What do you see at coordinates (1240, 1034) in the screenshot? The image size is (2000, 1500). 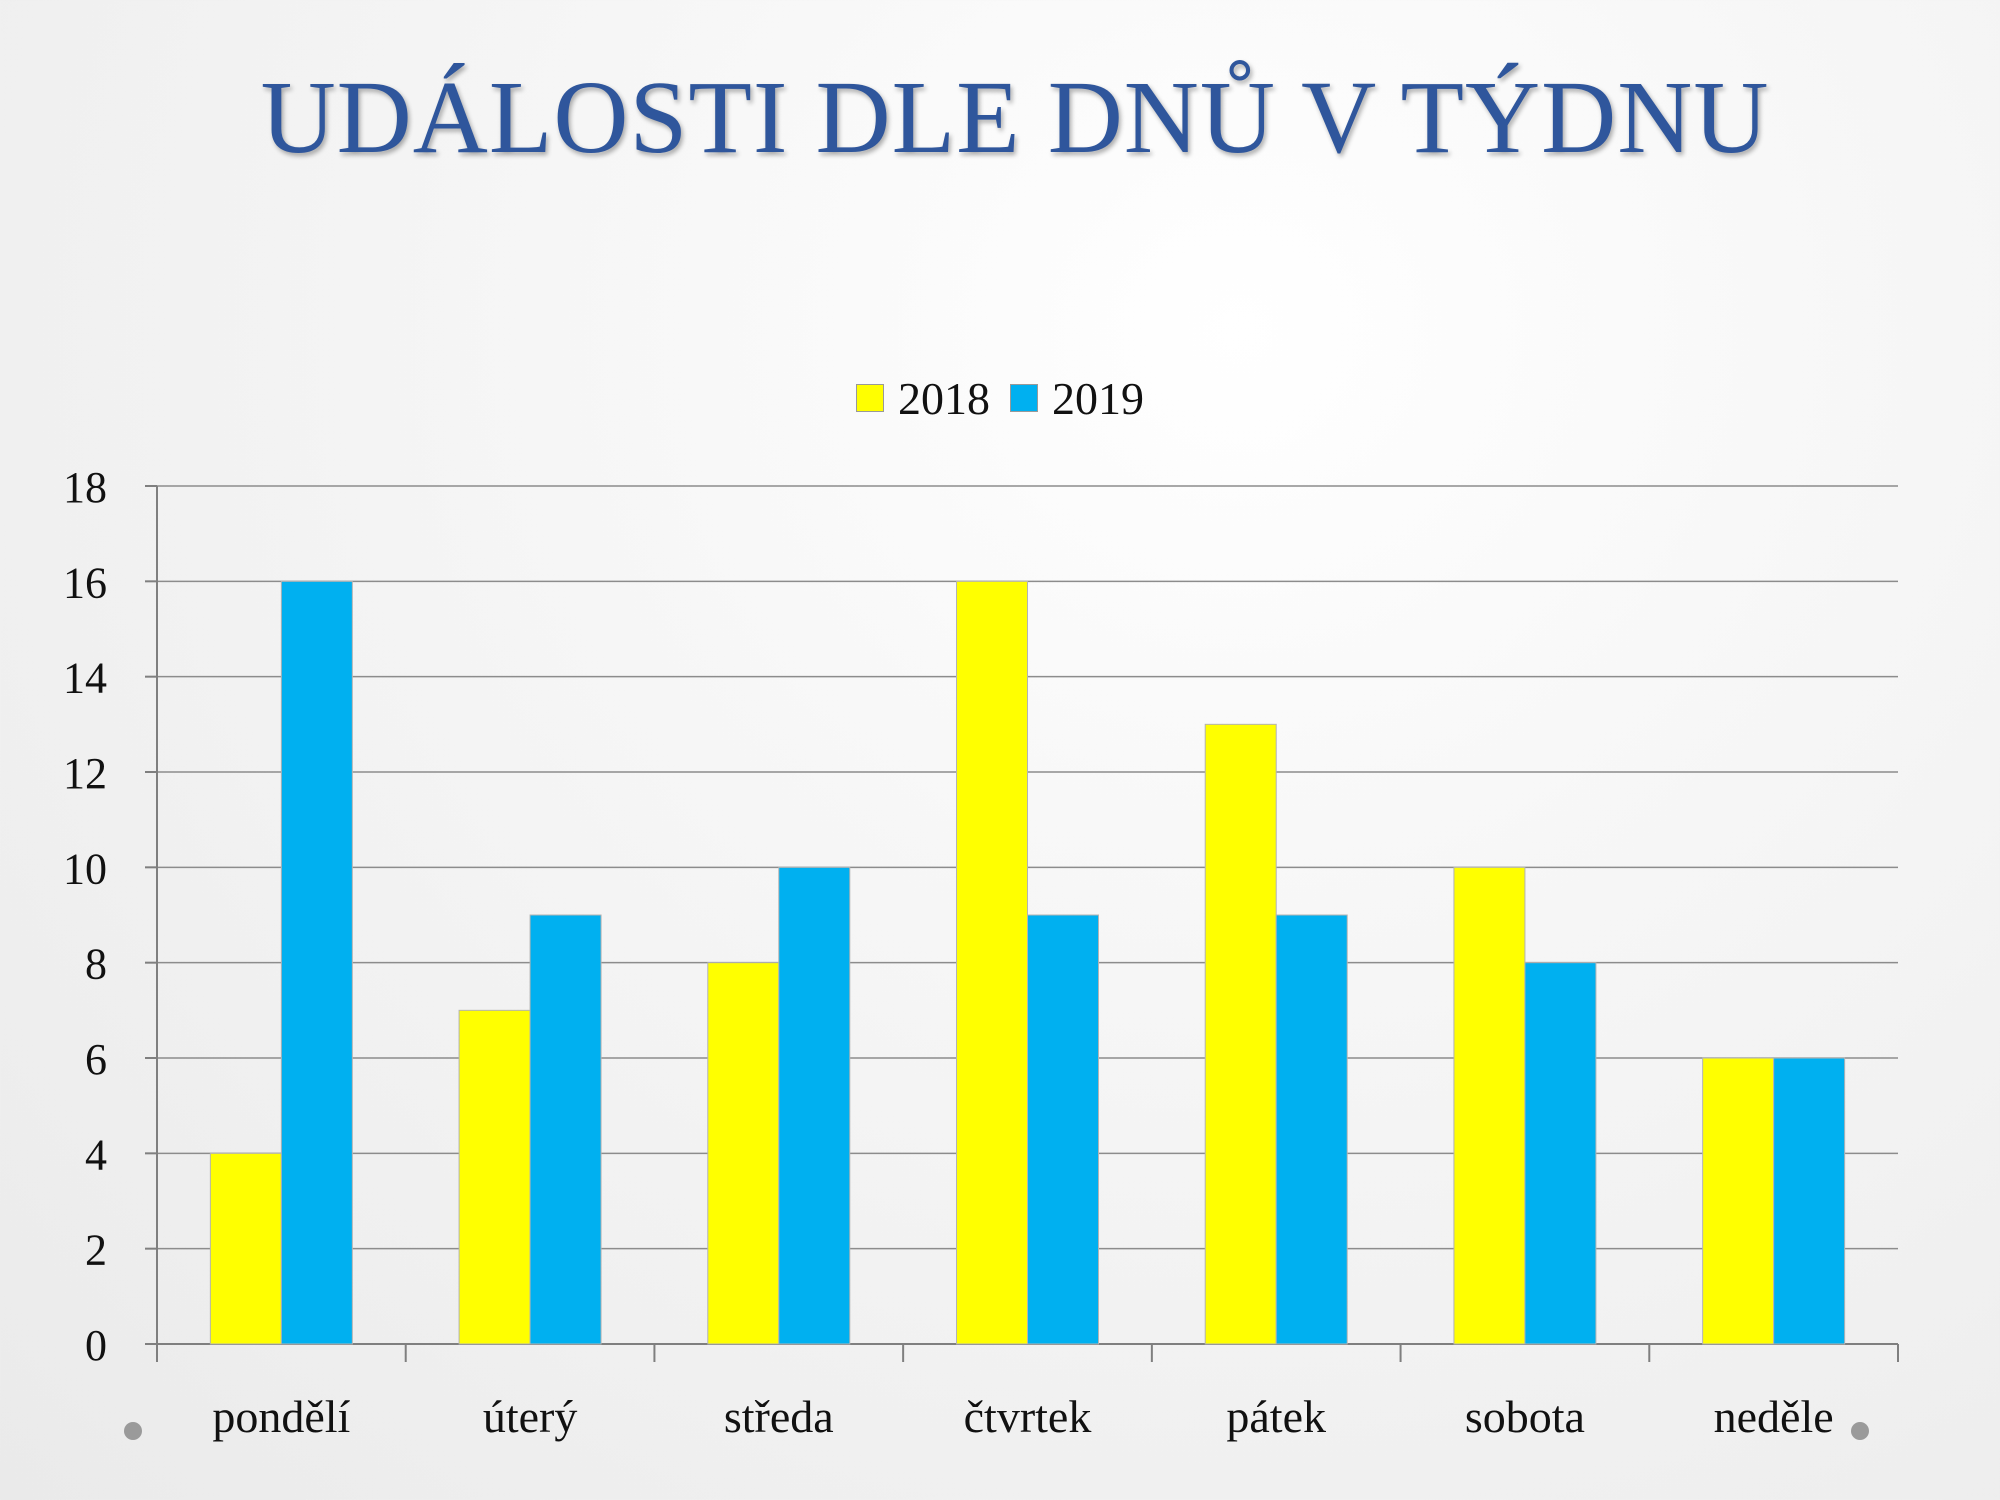 I see `bar-2018-pátek` at bounding box center [1240, 1034].